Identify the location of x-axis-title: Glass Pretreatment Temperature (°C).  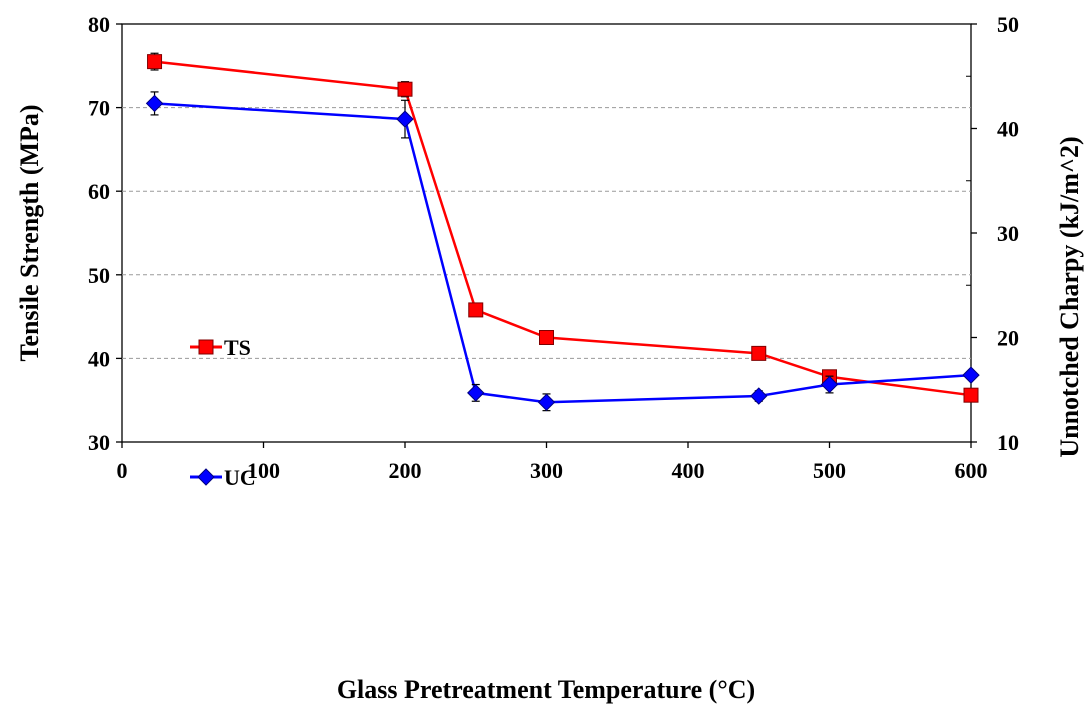
(546, 689).